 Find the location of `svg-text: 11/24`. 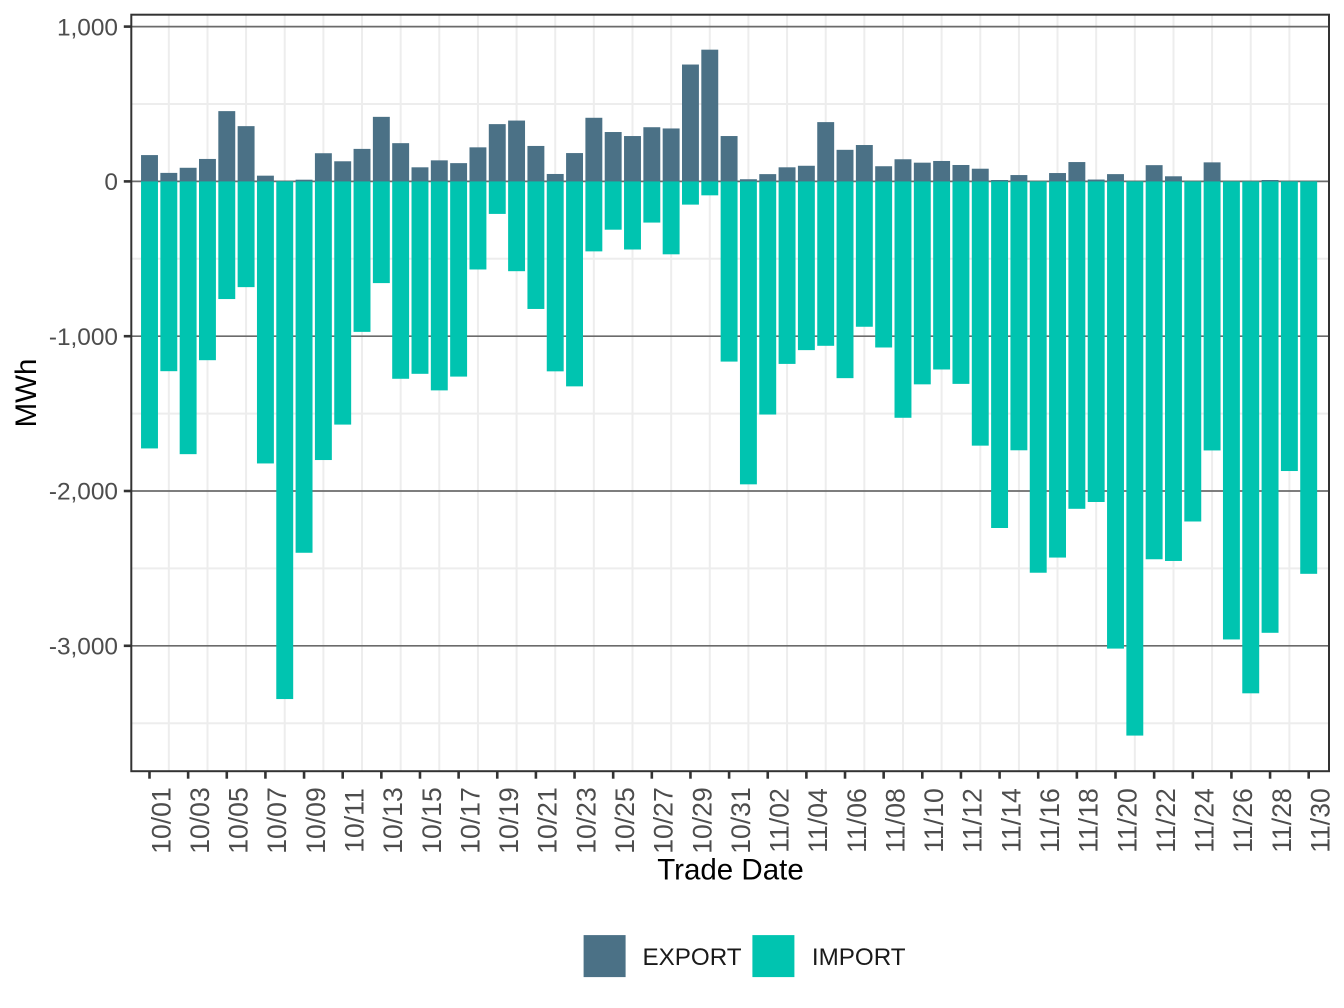

svg-text: 11/24 is located at coordinates (1205, 820).